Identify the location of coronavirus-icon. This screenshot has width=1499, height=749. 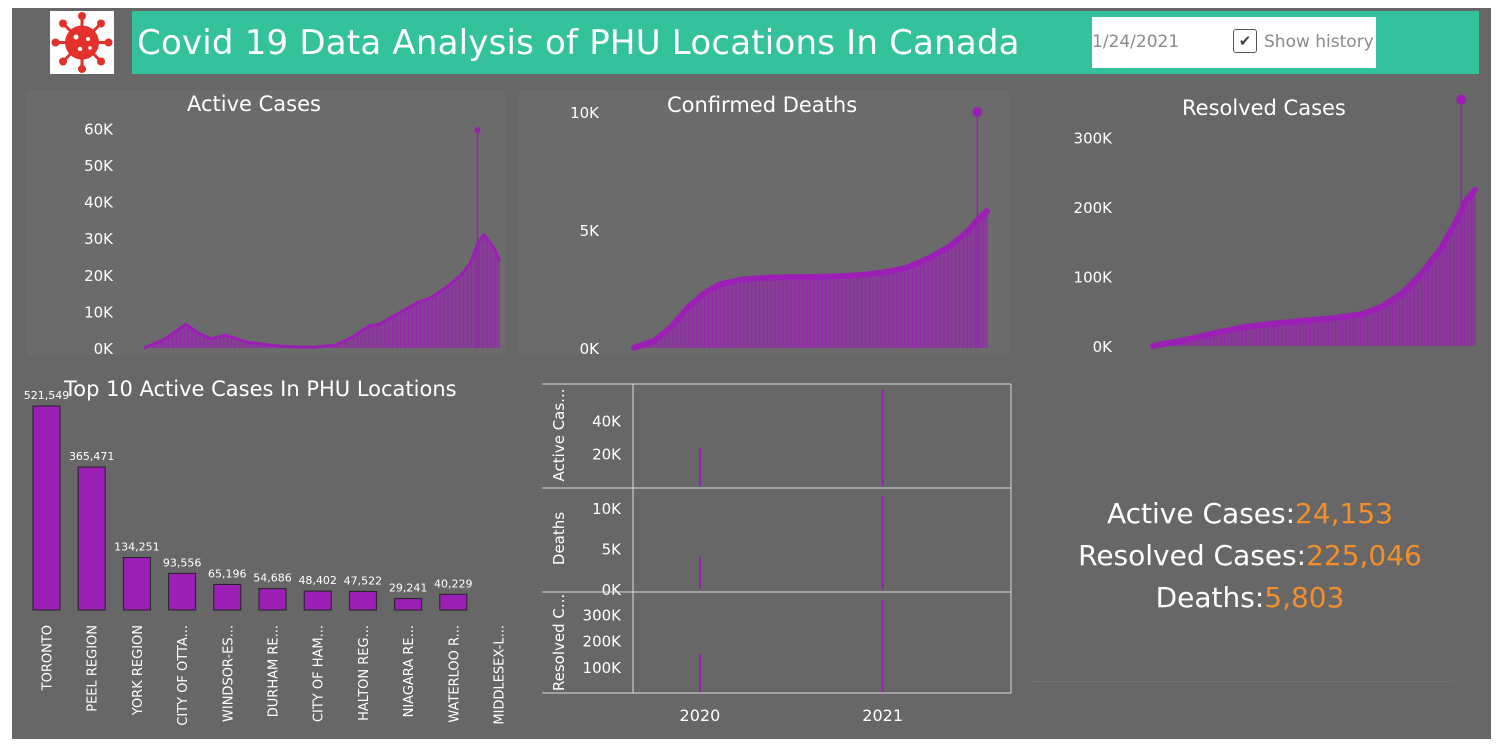
(82, 42).